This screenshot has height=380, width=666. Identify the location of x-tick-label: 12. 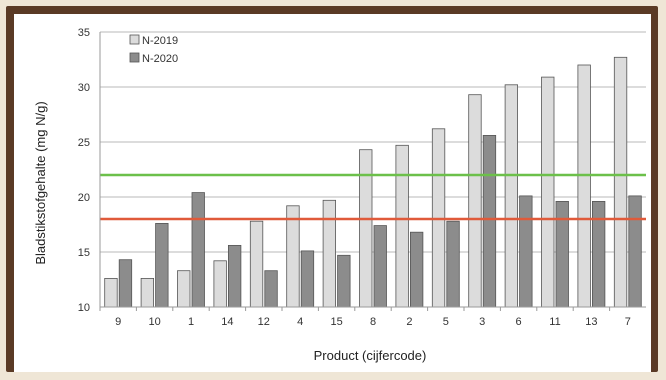
(264, 322).